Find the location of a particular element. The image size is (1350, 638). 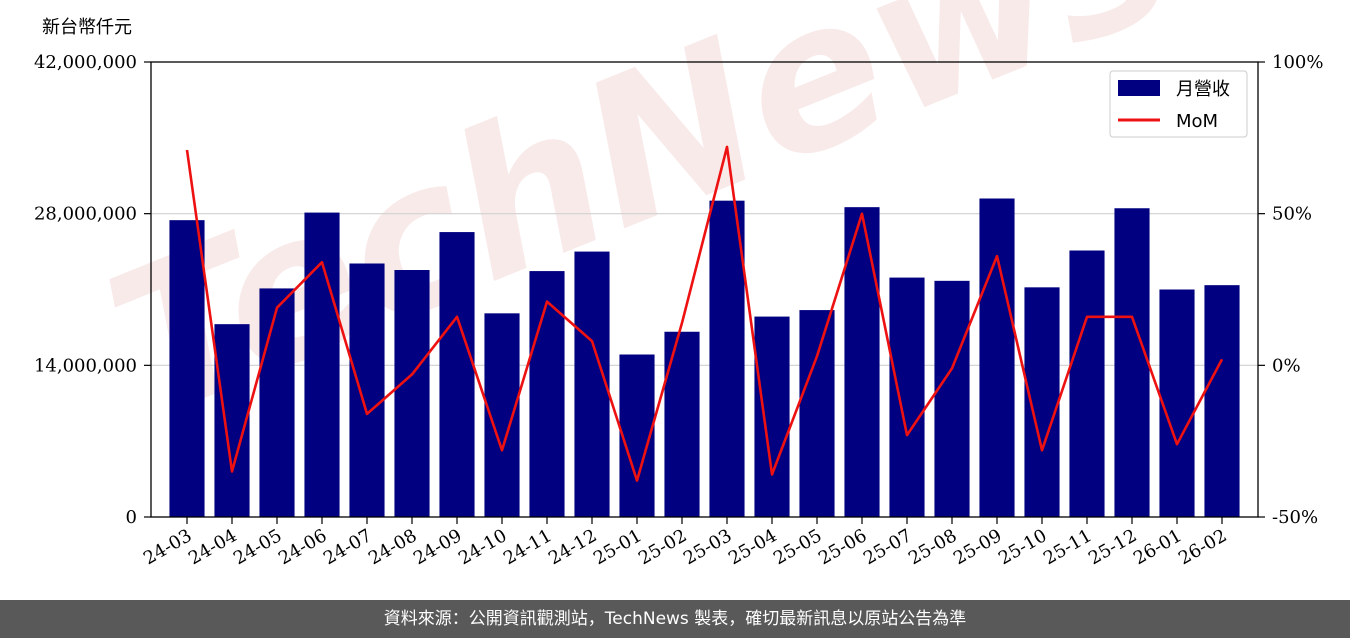

x-tick-label: 24-06 is located at coordinates (302, 547).